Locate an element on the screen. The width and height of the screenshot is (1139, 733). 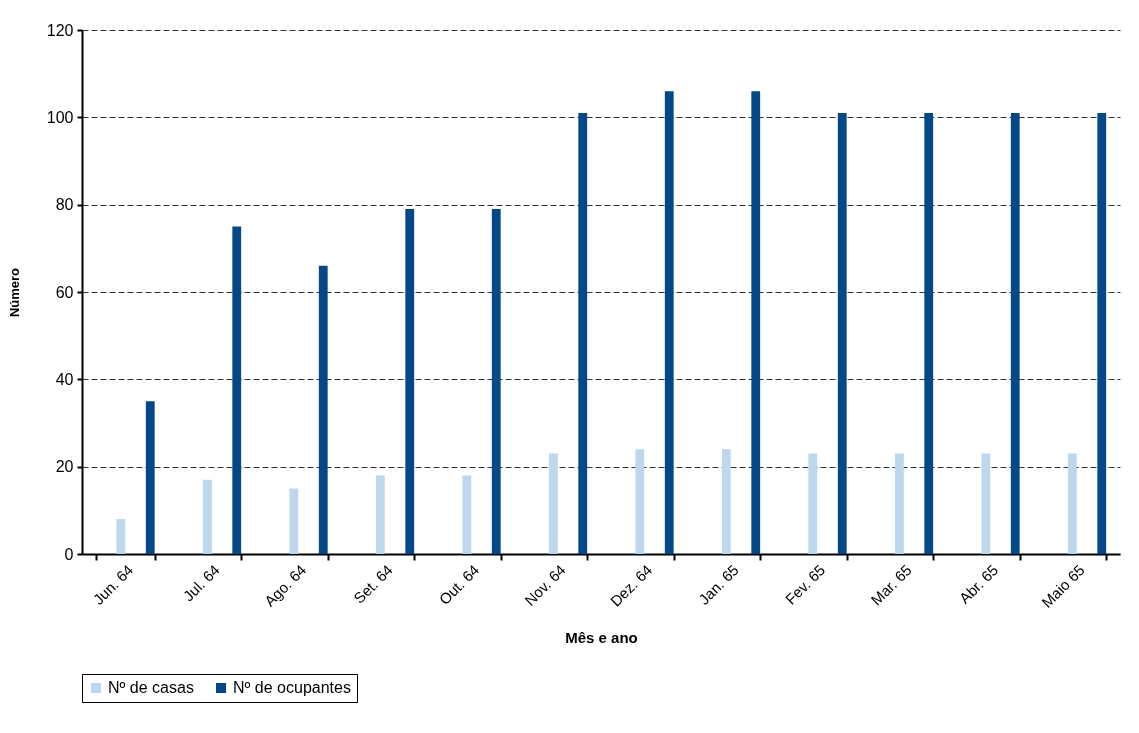
y-tick-label: 20 is located at coordinates (64, 467).